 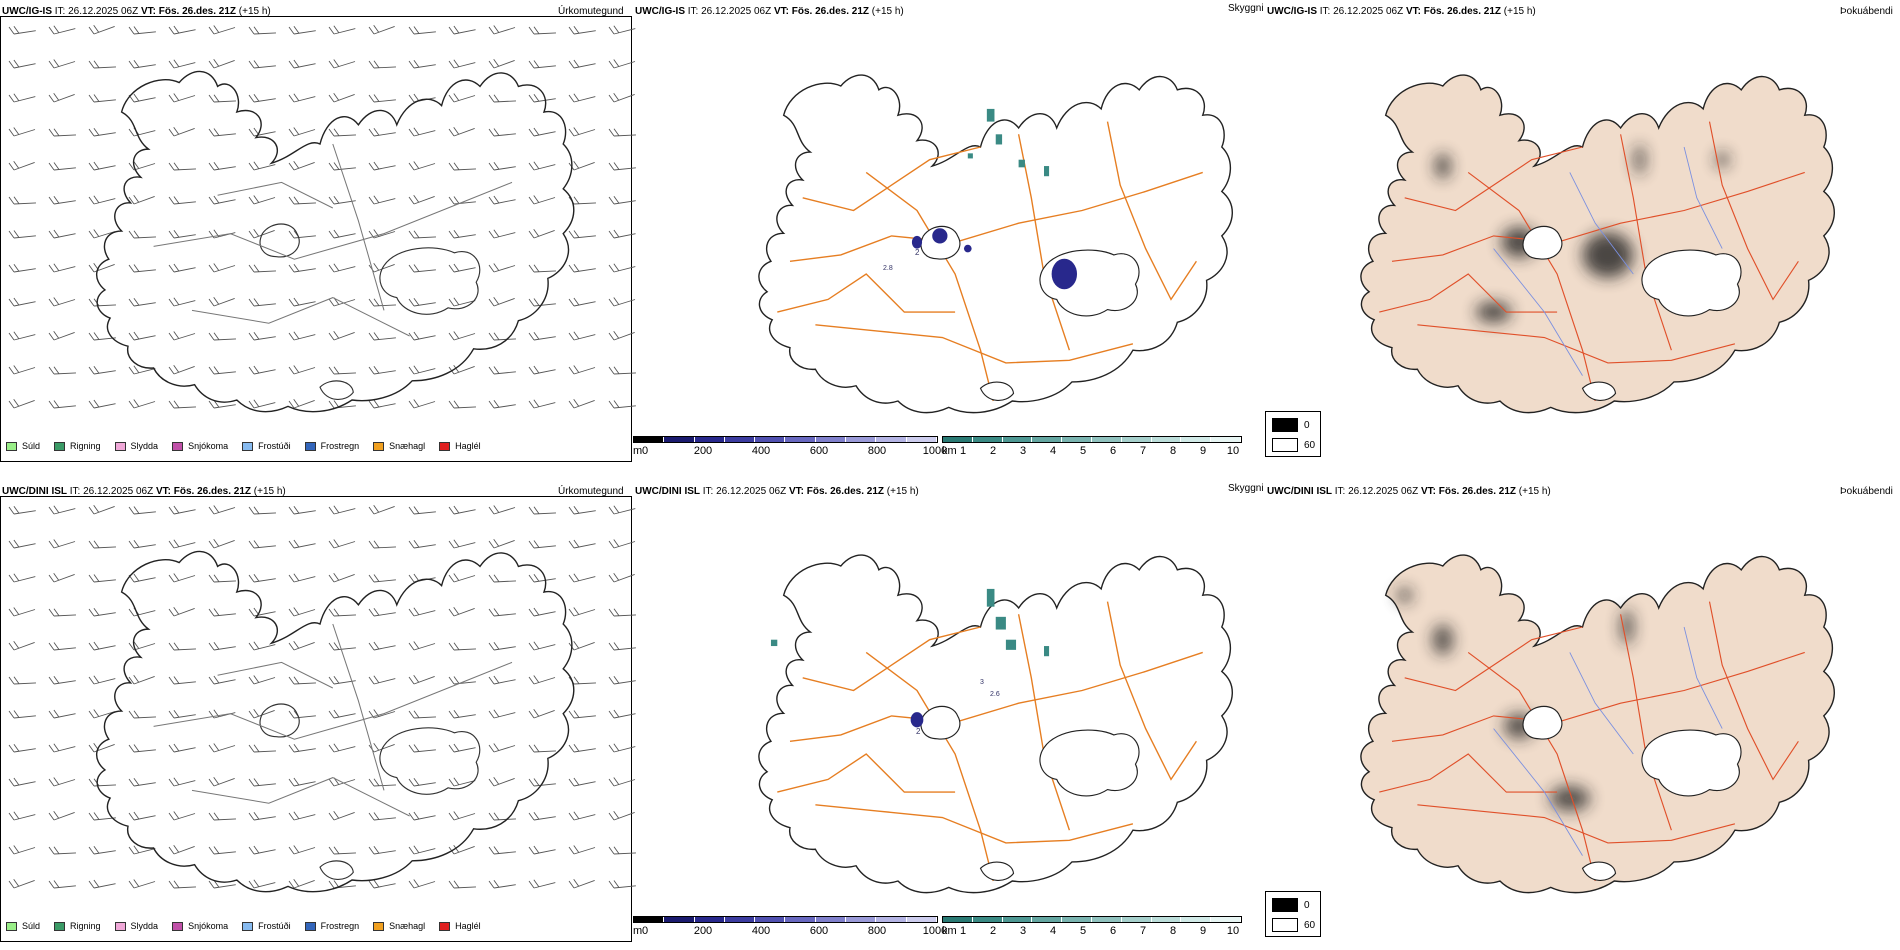 I want to click on colorbar-tick: 0, so click(x=645, y=451).